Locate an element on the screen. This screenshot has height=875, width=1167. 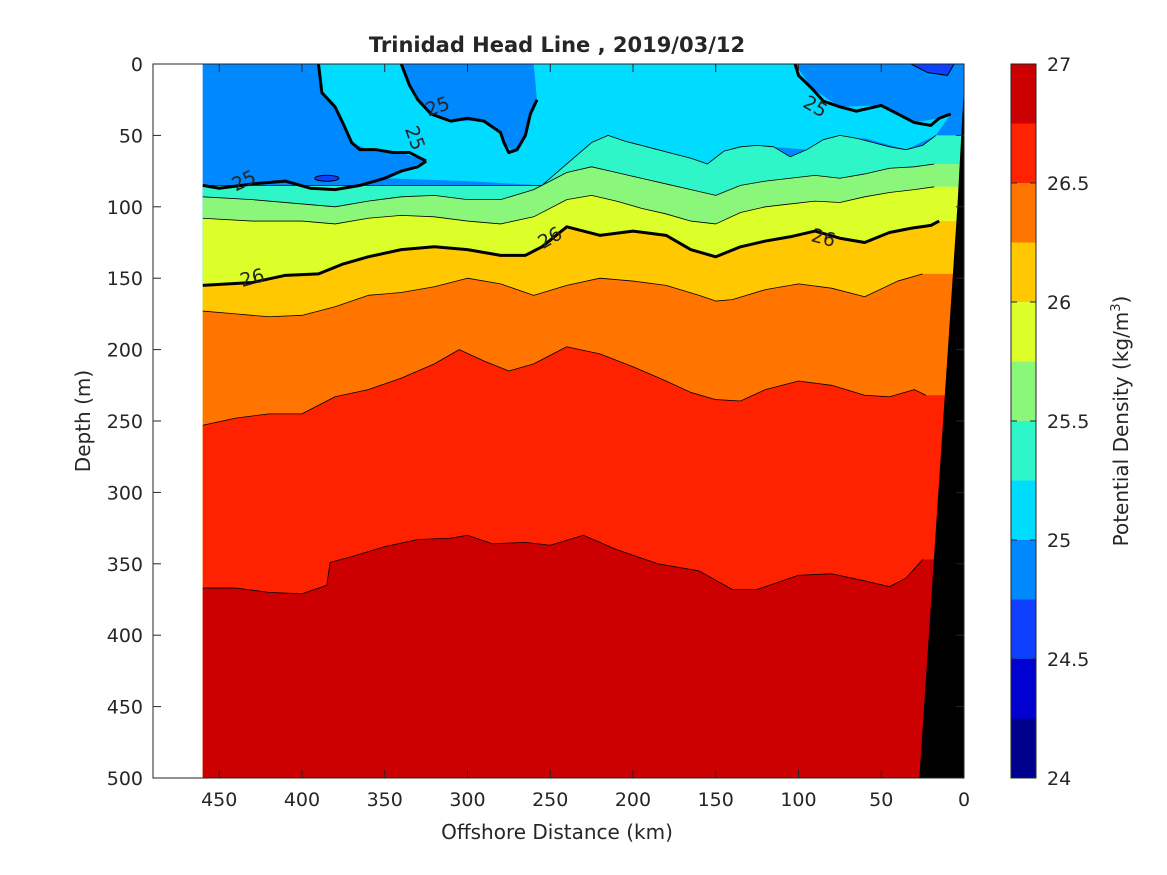
y-tick-label: 500 is located at coordinates (125, 779).